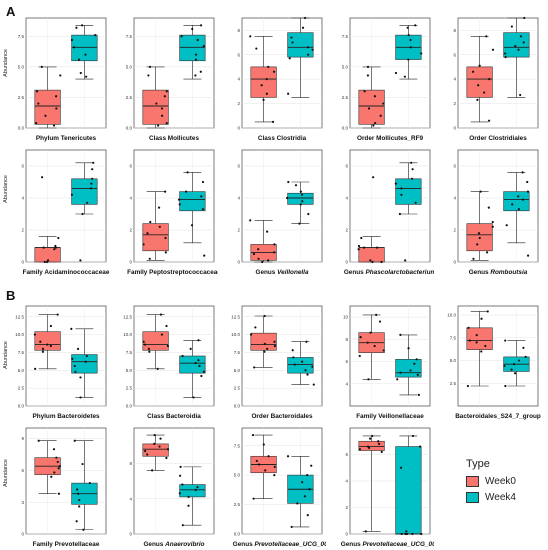 This screenshot has height=550, width=548. I want to click on panel-title: Genus Anaerovibrio, so click(173, 544).